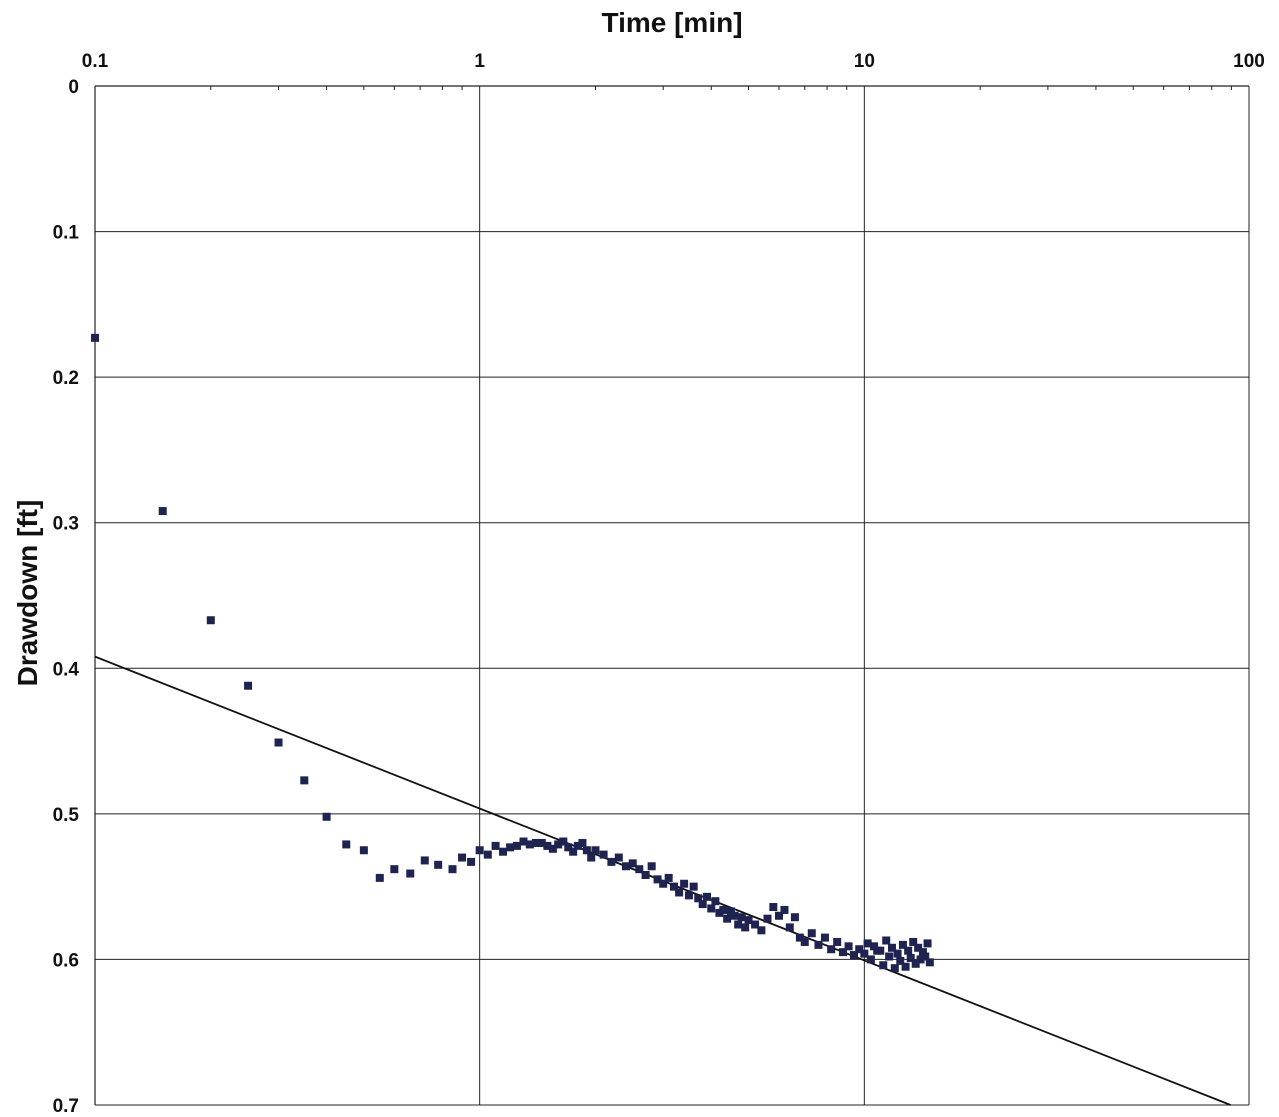 This screenshot has height=1117, width=1279. Describe the element at coordinates (671, 22) in the screenshot. I see `x-axis-title: Time [min]` at that location.